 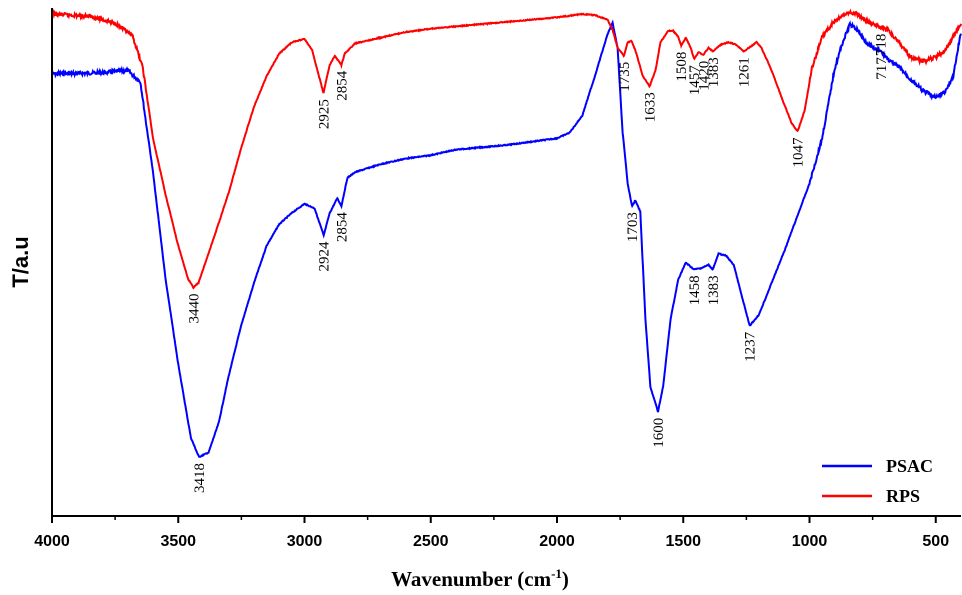 I want to click on peak-label: 1600, so click(x=659, y=433).